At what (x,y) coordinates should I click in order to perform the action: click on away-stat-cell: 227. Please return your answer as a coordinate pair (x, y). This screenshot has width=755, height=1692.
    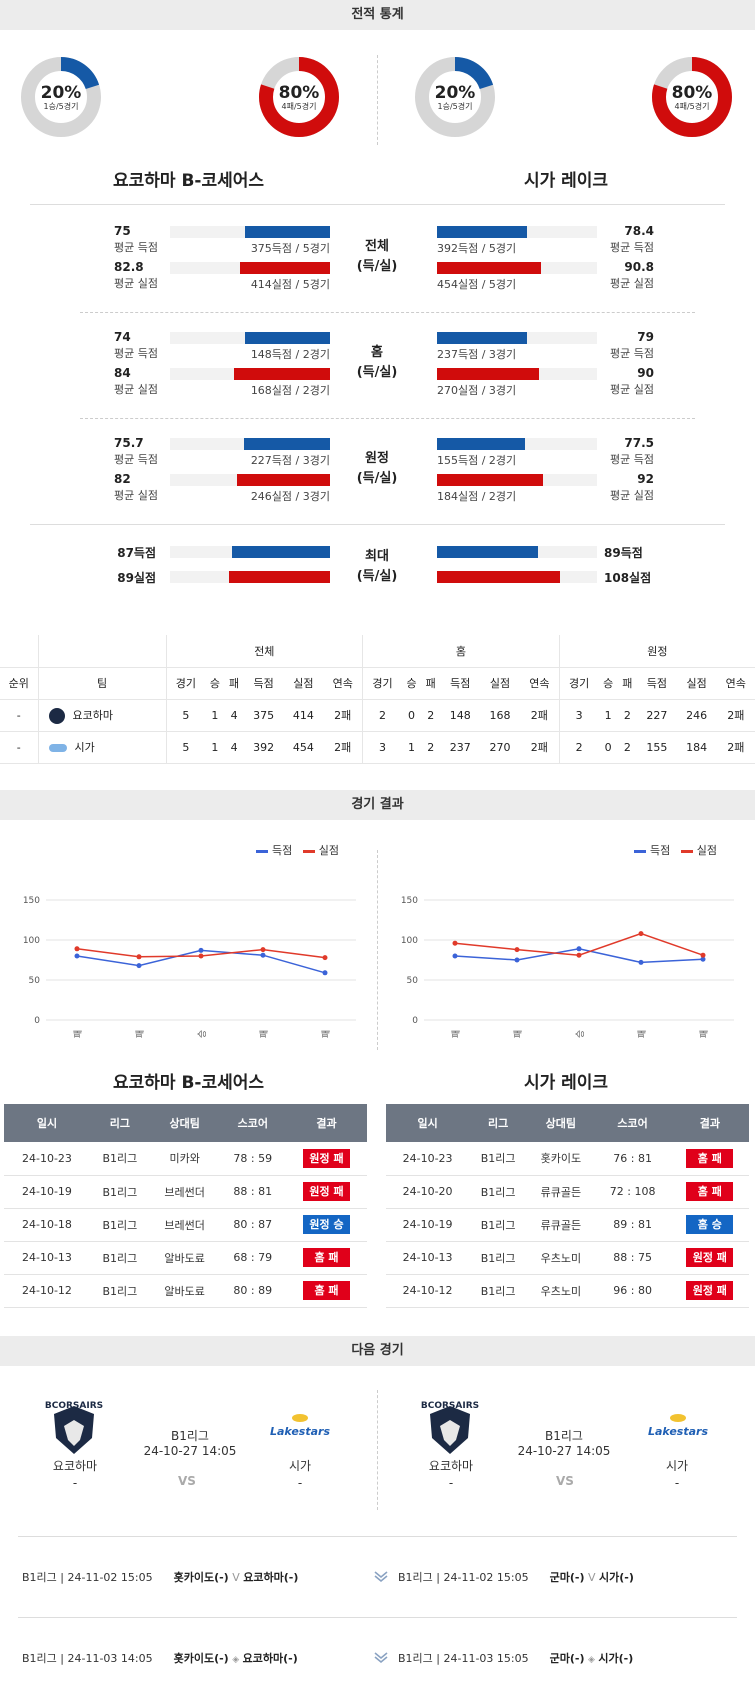
    Looking at the image, I should click on (656, 715).